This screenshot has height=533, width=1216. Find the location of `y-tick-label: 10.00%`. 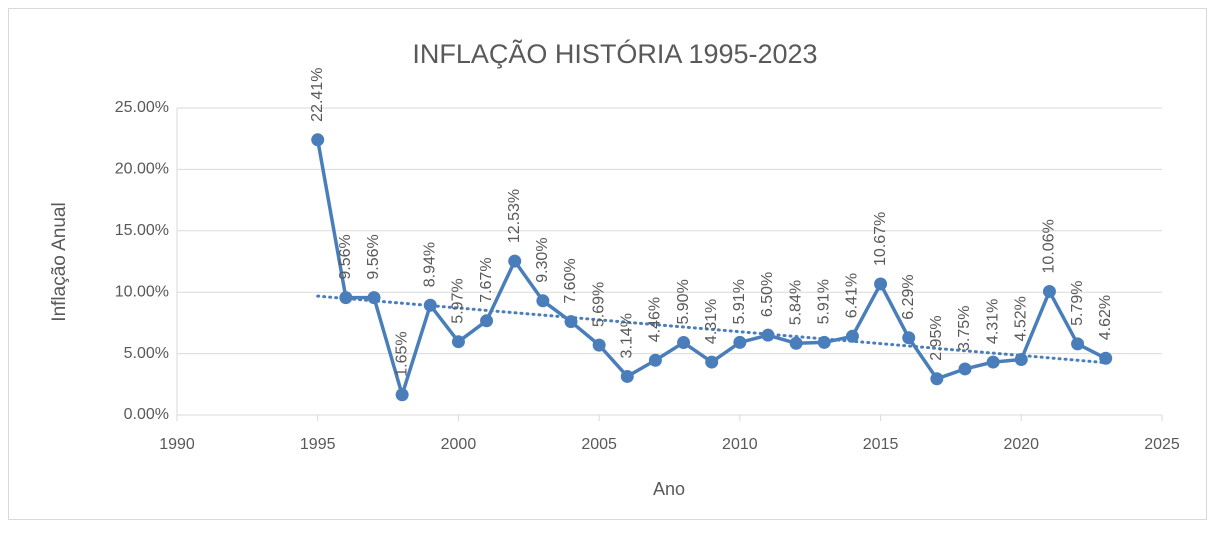

y-tick-label: 10.00% is located at coordinates (142, 291).